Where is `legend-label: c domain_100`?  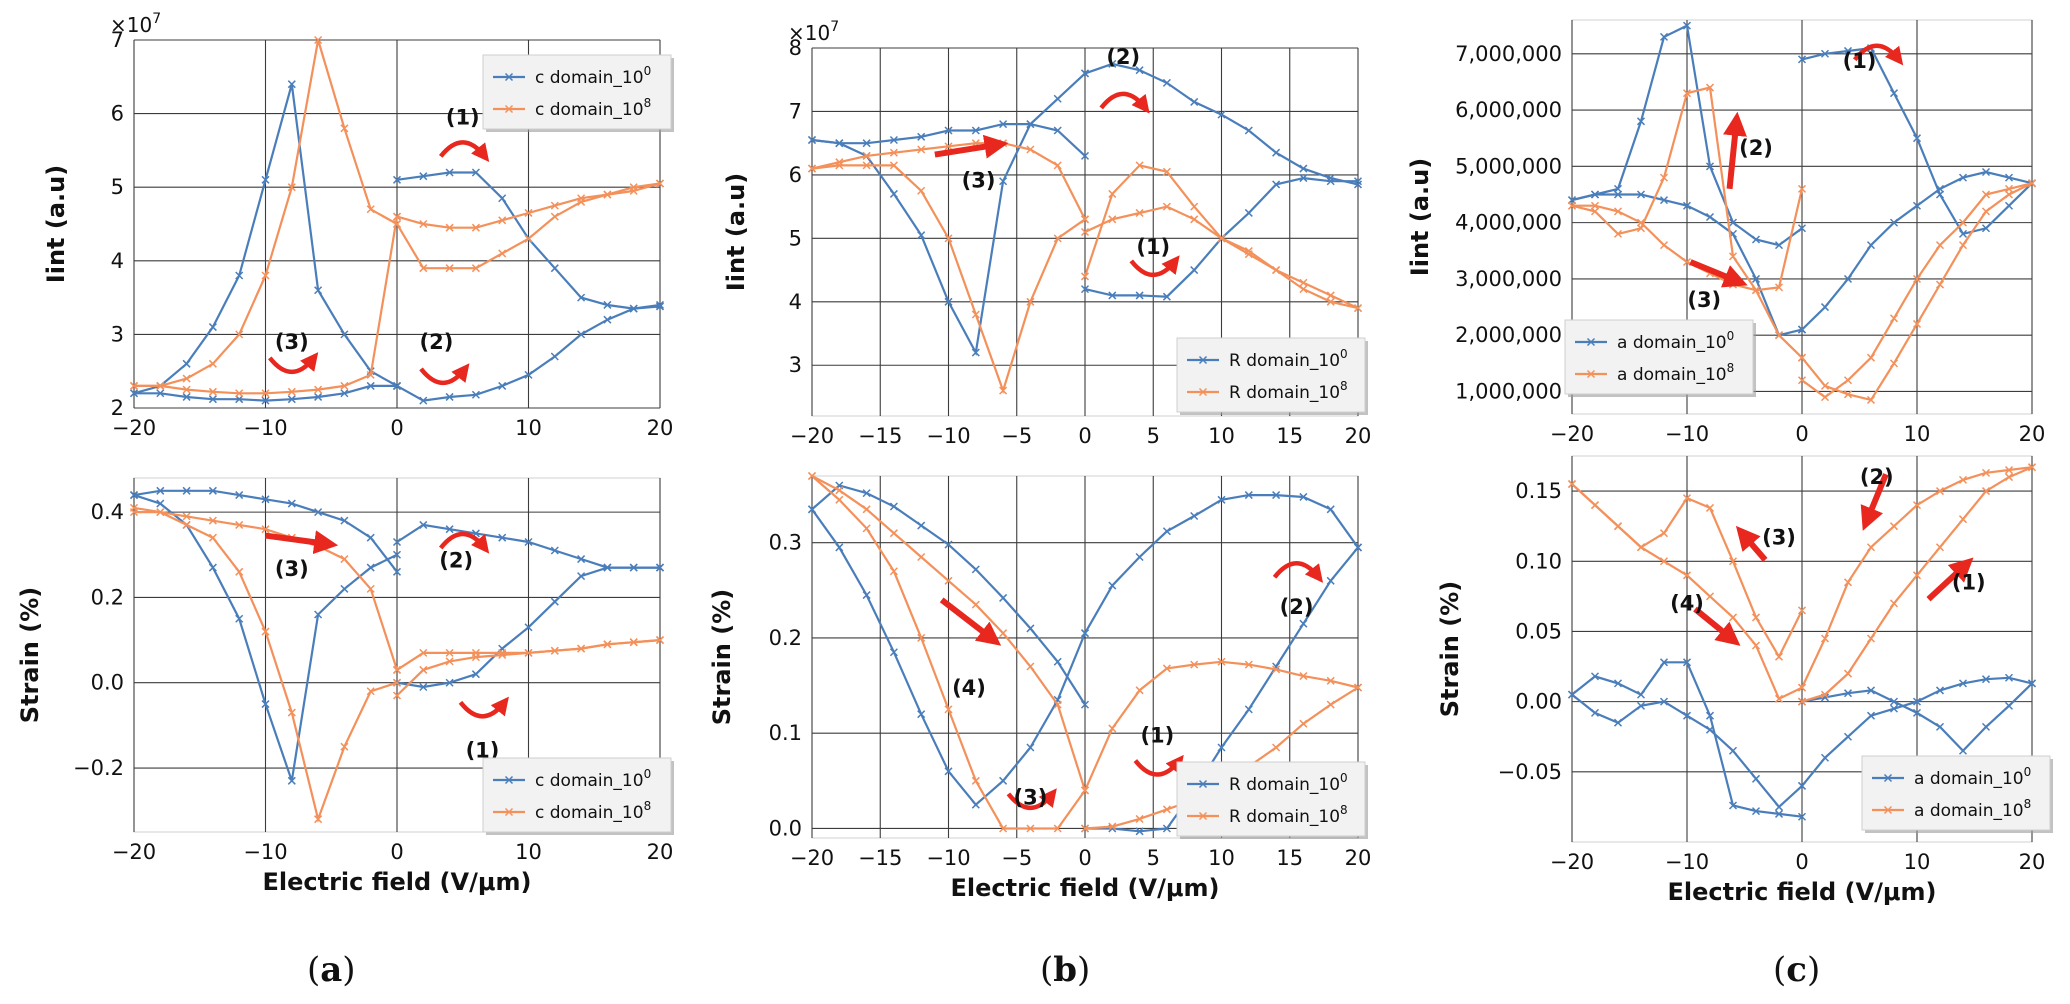
legend-label: c domain_100 is located at coordinates (593, 76).